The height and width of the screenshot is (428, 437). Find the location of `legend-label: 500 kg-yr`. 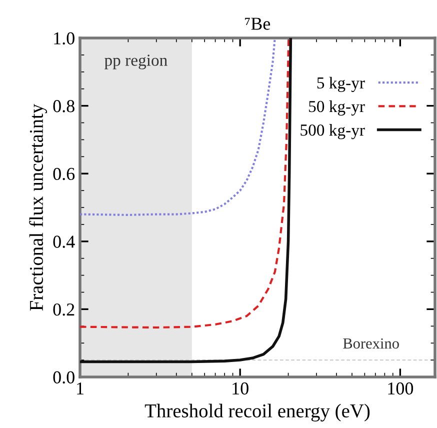

legend-label: 500 kg-yr is located at coordinates (332, 132).